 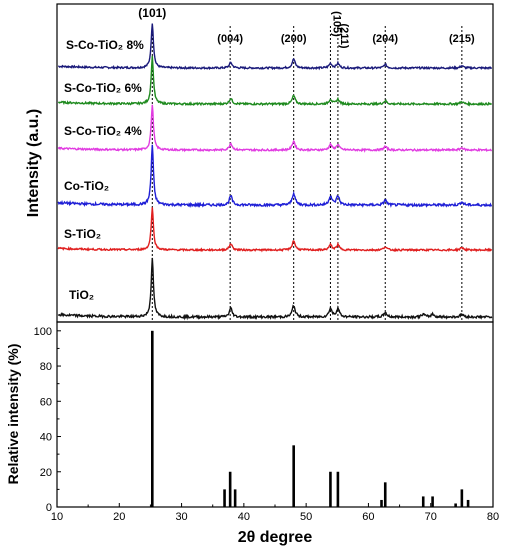 What do you see at coordinates (105, 45) in the screenshot?
I see `series-label: S-Co-TiO₂ 8%` at bounding box center [105, 45].